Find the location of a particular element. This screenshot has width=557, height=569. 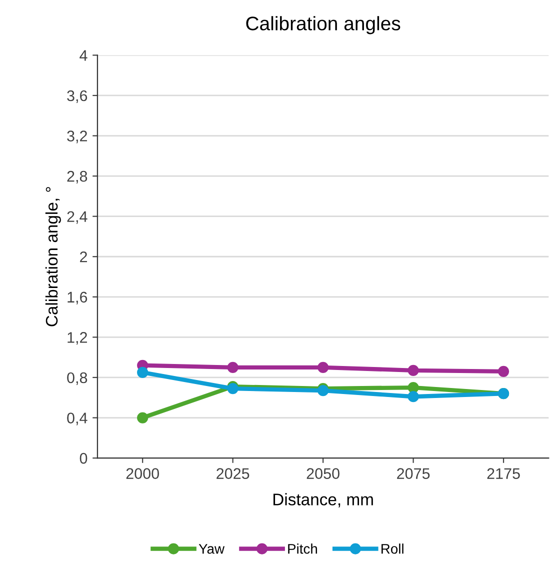

y-axis-title: Calibration angle, ° is located at coordinates (53, 256).